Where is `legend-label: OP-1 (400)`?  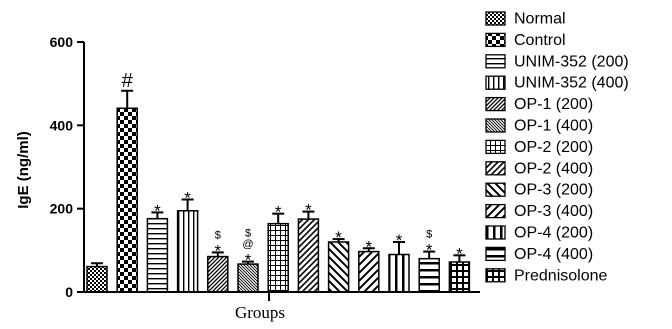 legend-label: OP-1 (400) is located at coordinates (553, 126).